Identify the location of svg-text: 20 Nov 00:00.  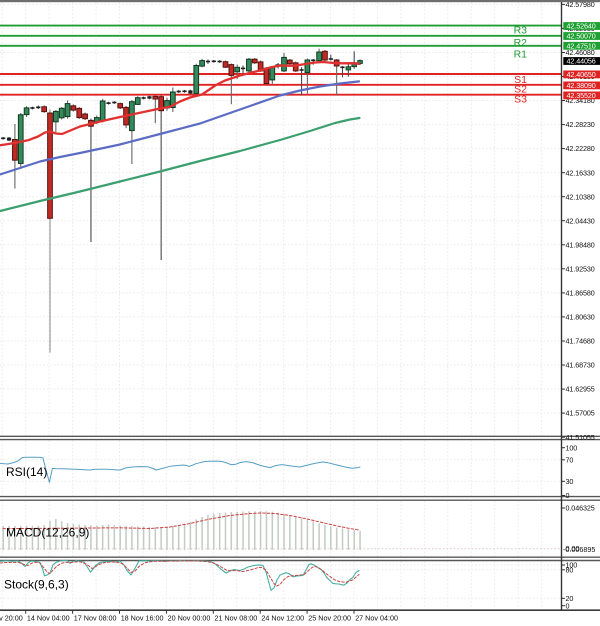
(189, 617).